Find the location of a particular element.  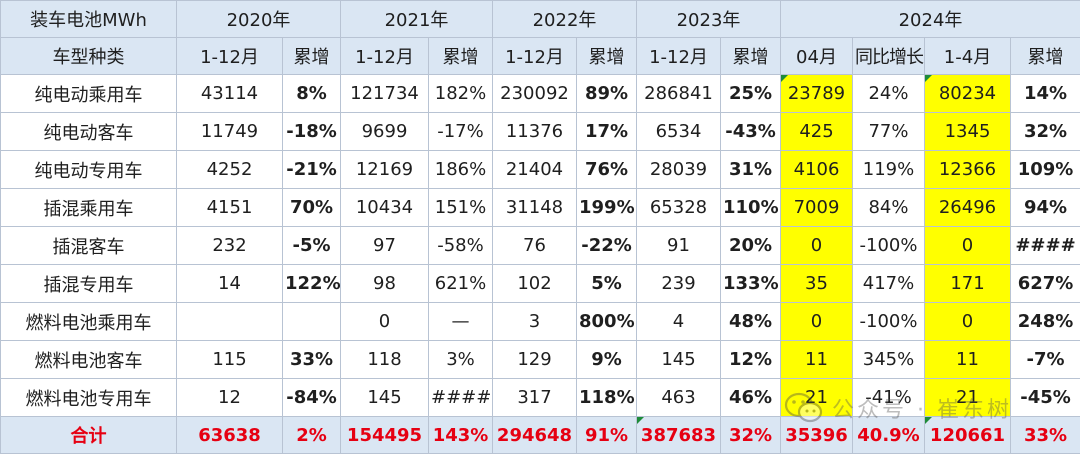

value-cell: 425 is located at coordinates (817, 132).